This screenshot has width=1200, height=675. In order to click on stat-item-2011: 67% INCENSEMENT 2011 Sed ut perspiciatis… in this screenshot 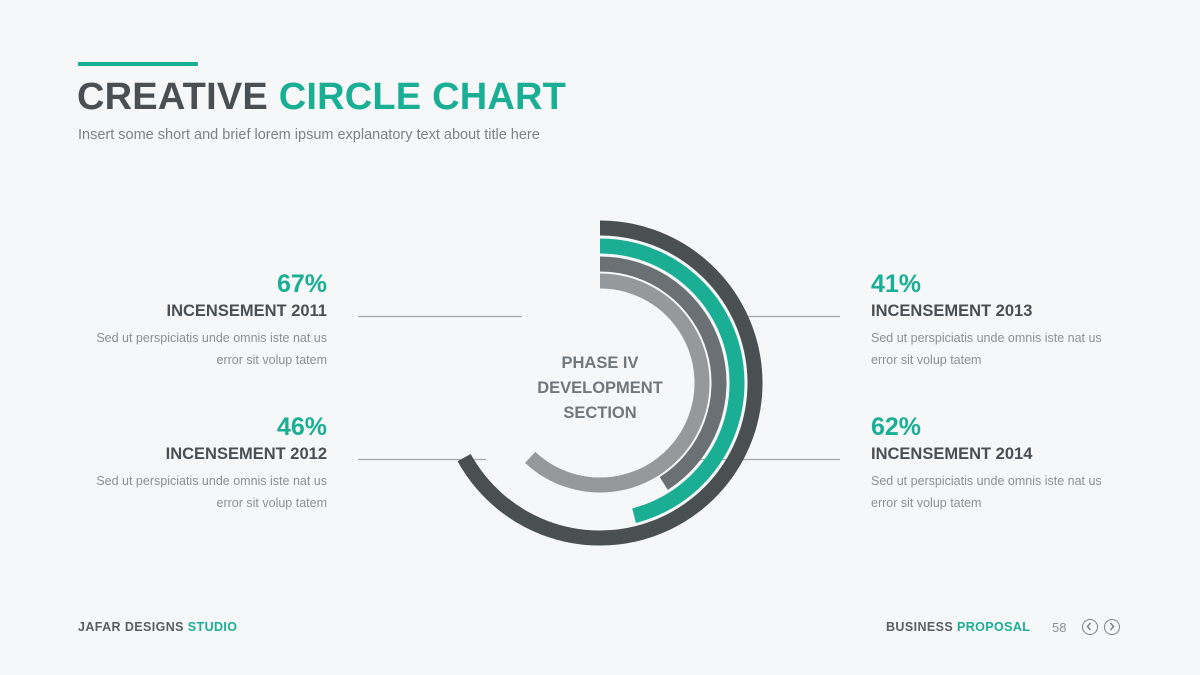, I will do `click(197, 320)`.